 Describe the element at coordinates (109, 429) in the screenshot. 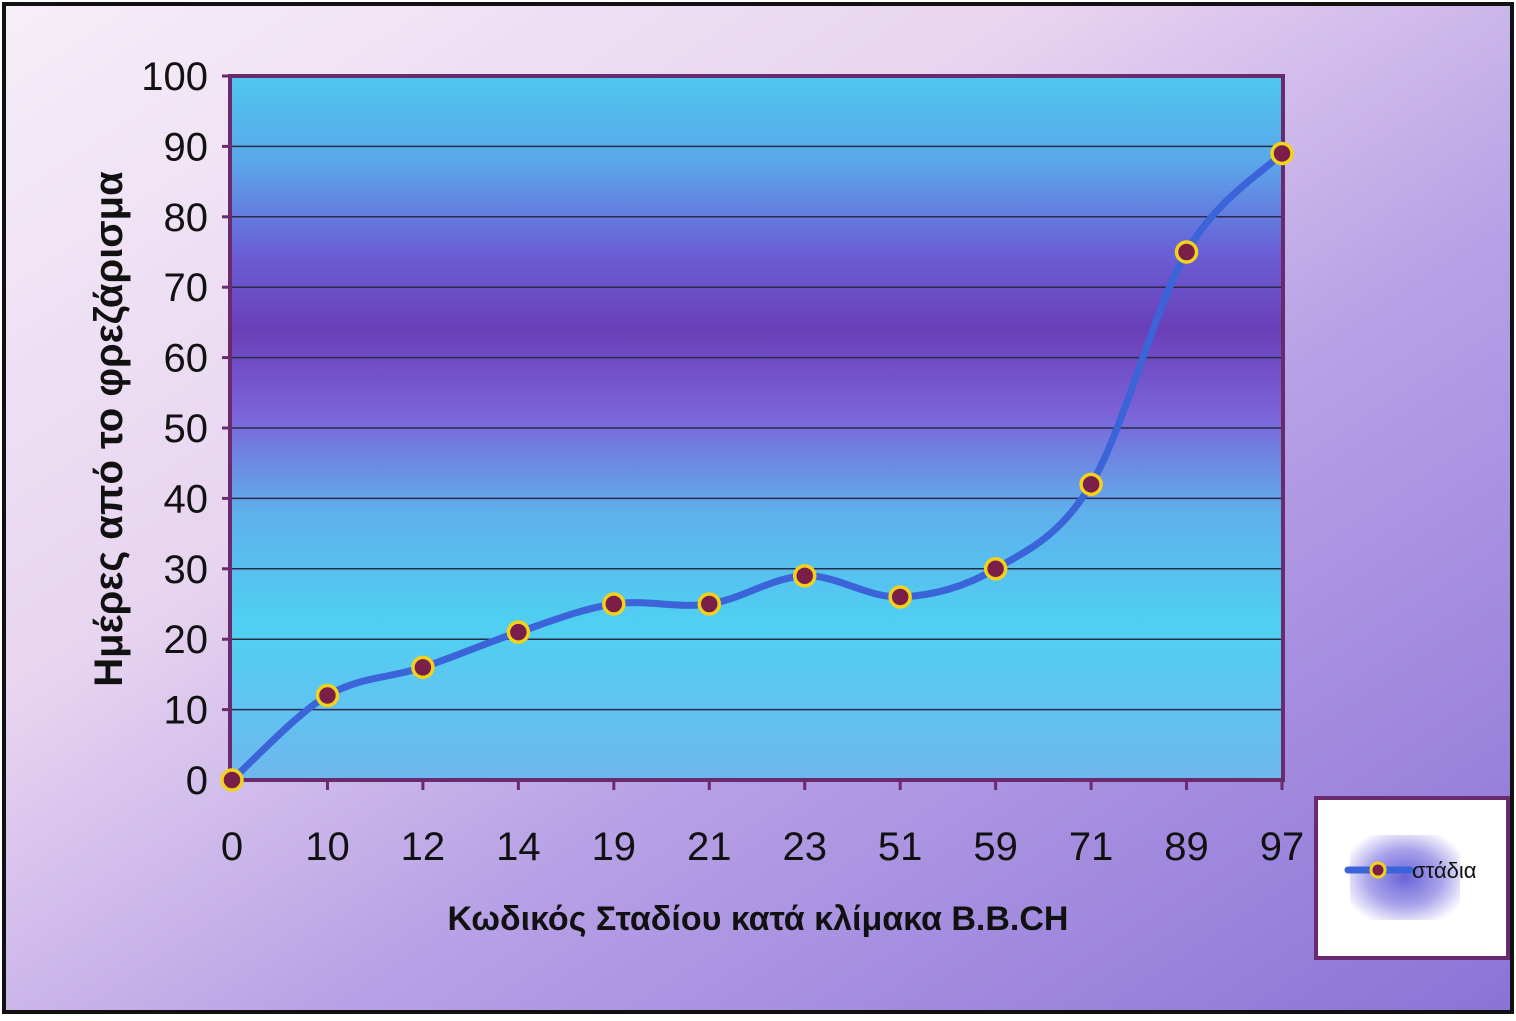

I see `y-axis-title: Ημέρες από το φρεζάρισμα` at that location.